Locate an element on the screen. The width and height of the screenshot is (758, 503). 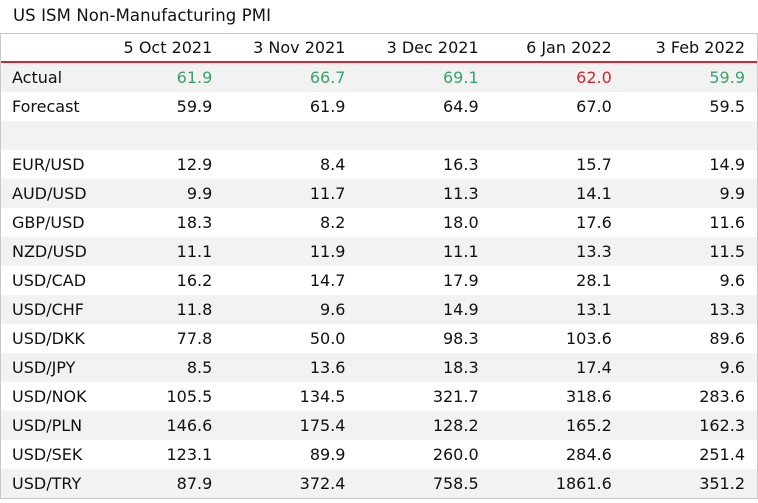
header-blank is located at coordinates (46, 48).